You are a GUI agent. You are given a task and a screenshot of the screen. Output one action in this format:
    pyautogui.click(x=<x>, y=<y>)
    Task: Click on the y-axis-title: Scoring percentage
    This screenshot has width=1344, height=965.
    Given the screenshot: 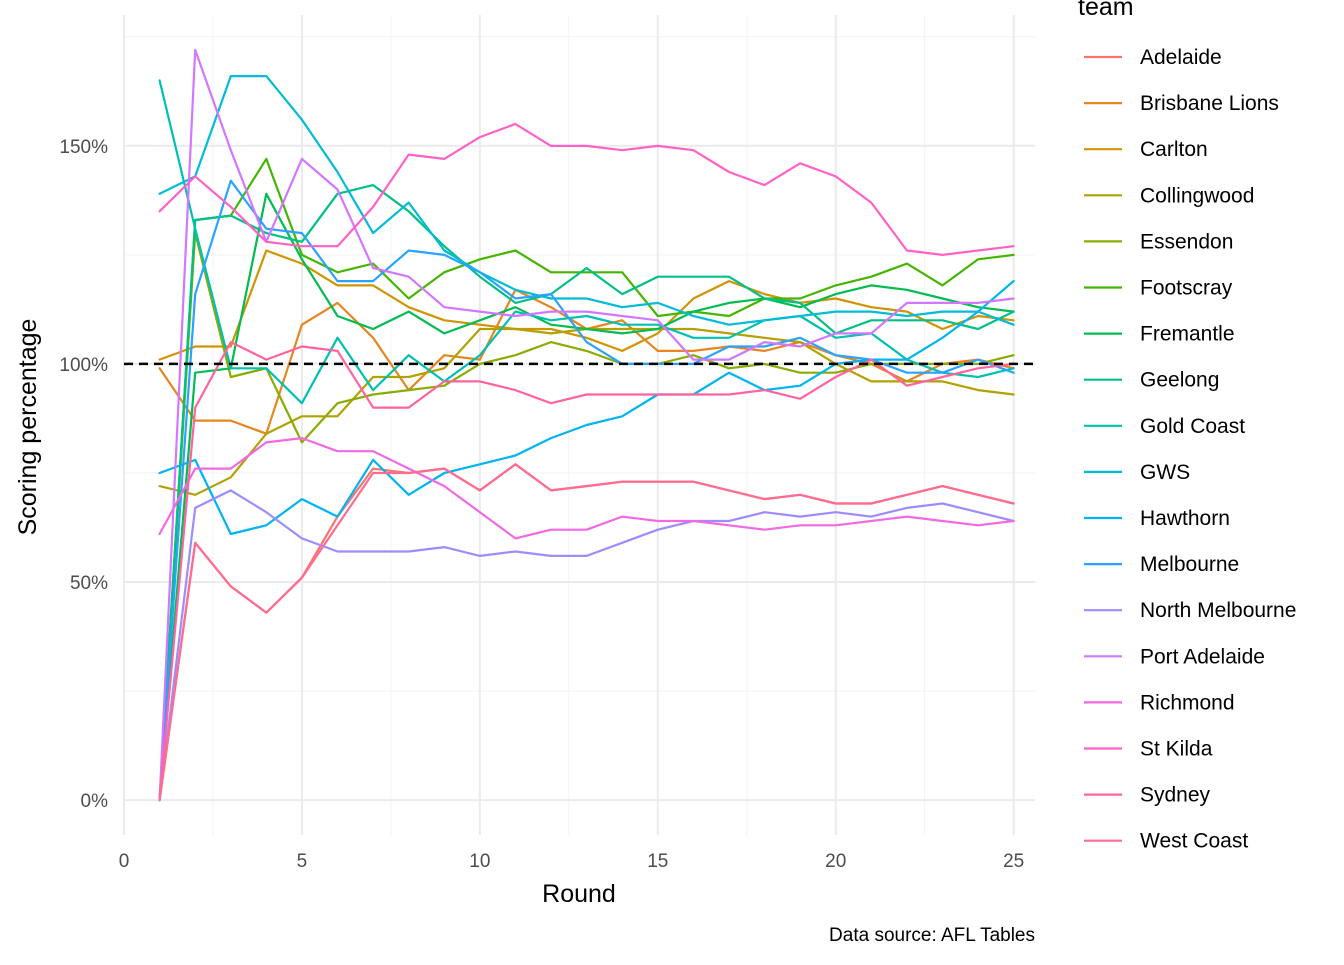 What is the action you would take?
    pyautogui.click(x=28, y=427)
    